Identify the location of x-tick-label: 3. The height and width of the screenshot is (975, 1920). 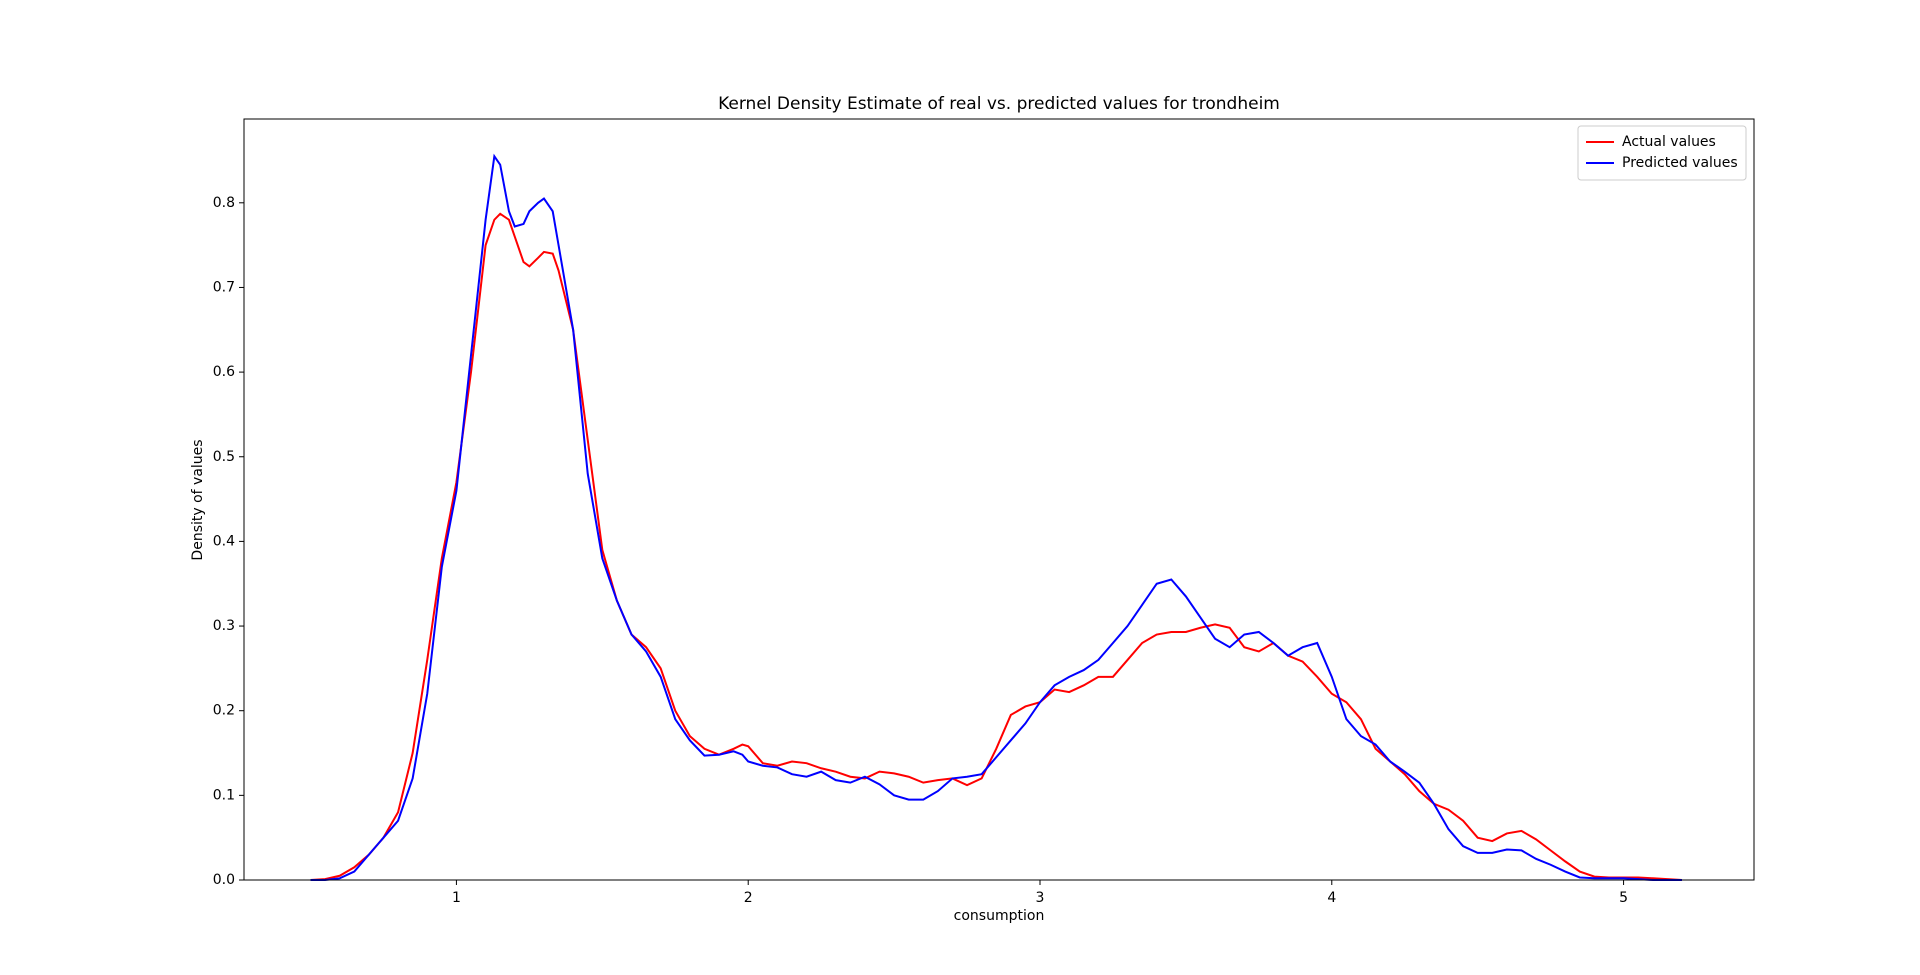
(1040, 898).